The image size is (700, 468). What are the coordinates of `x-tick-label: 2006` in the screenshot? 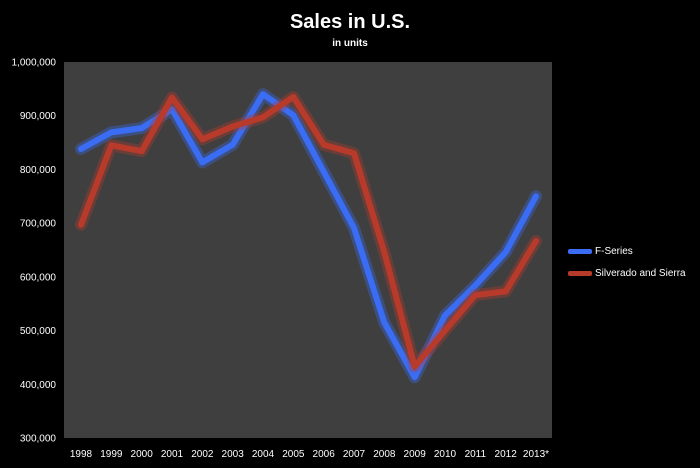 It's located at (324, 454).